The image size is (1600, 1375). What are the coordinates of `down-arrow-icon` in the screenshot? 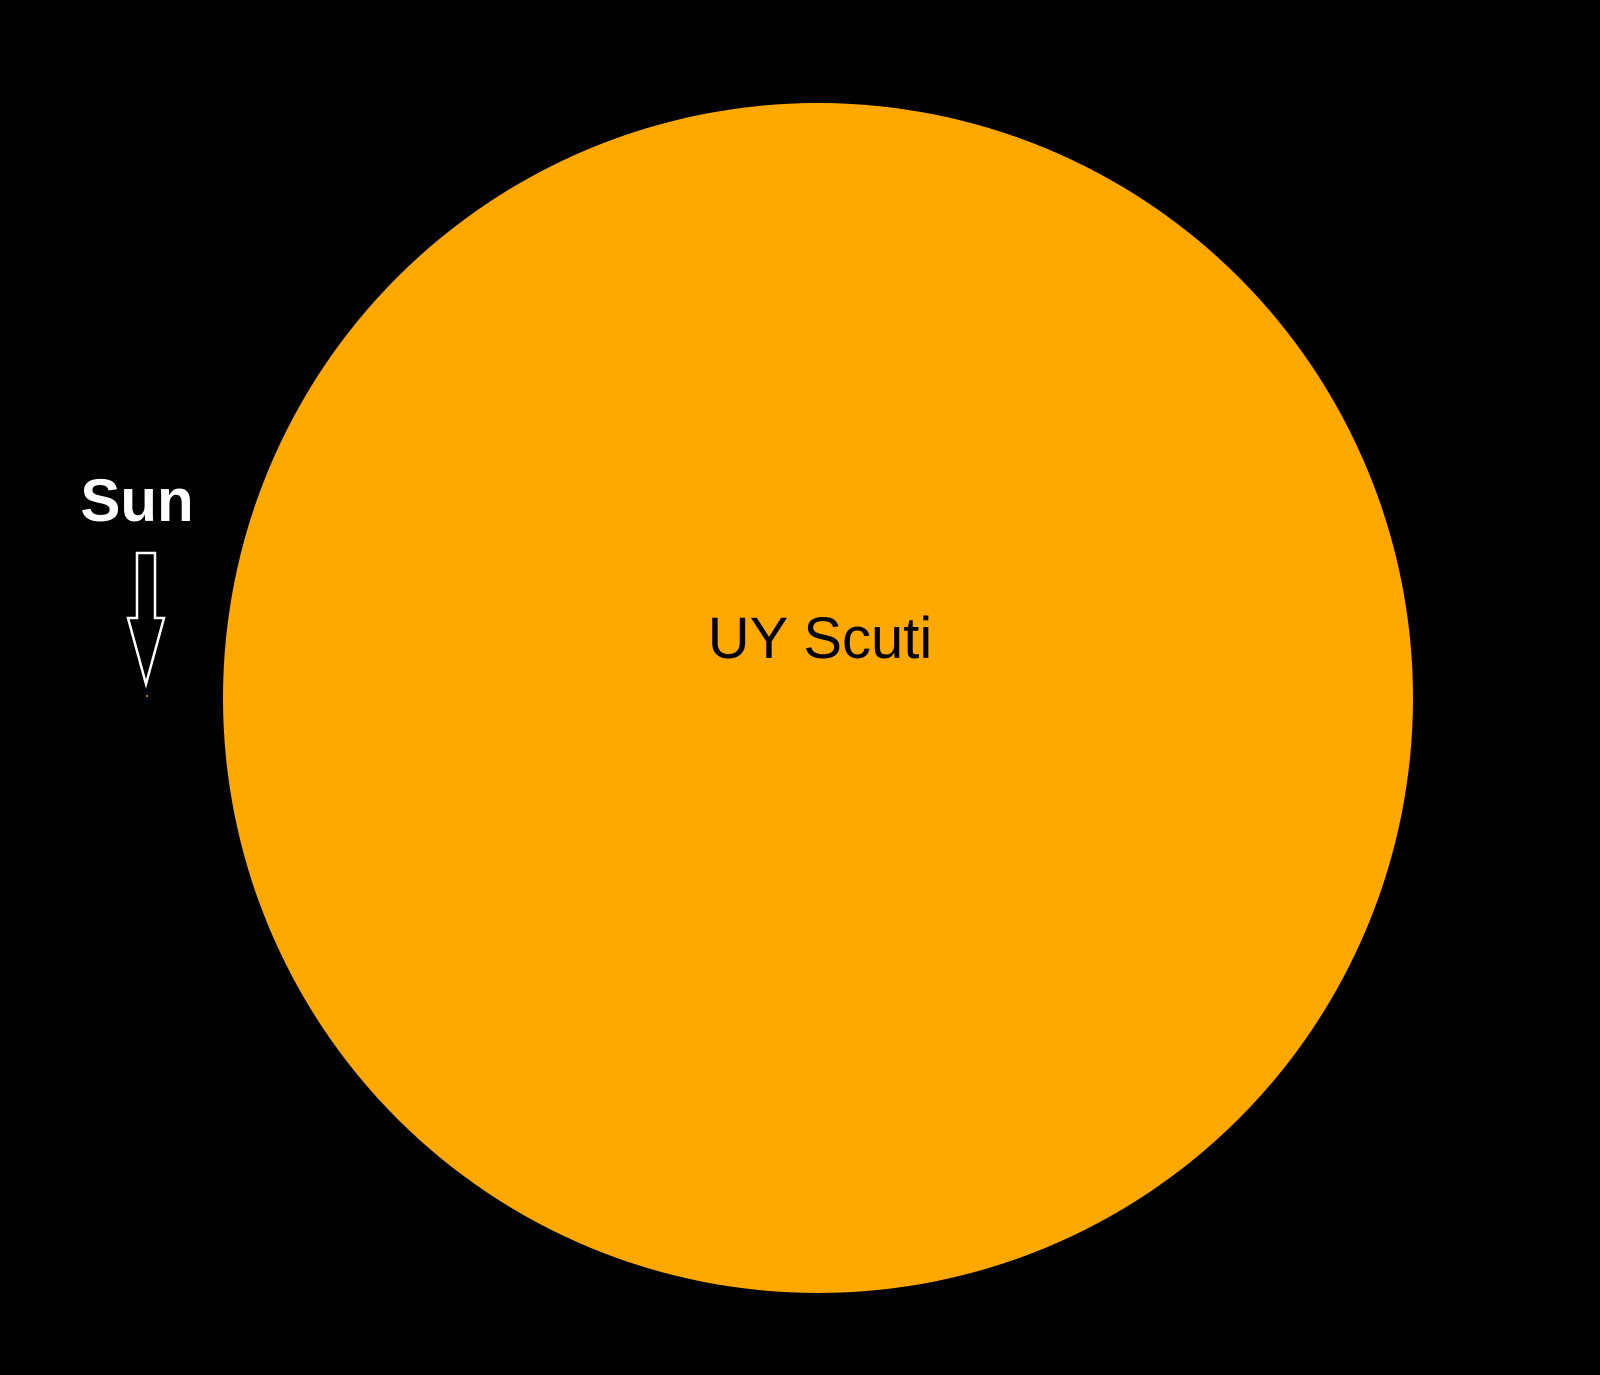 It's located at (146, 620).